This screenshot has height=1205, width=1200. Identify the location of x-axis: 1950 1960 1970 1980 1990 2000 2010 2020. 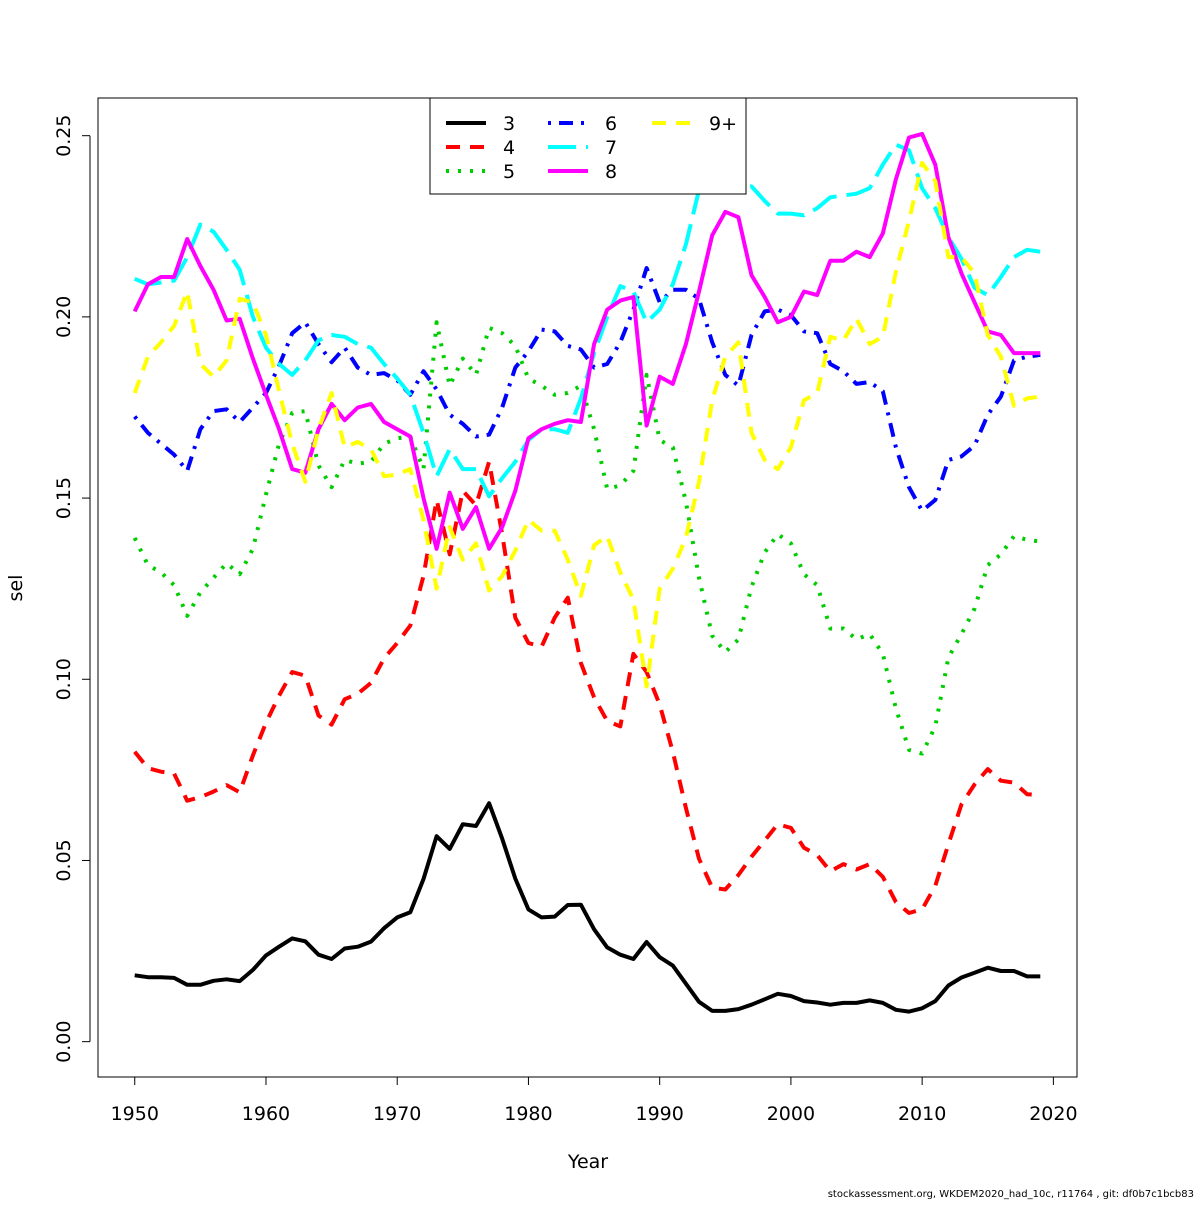
(594, 1100).